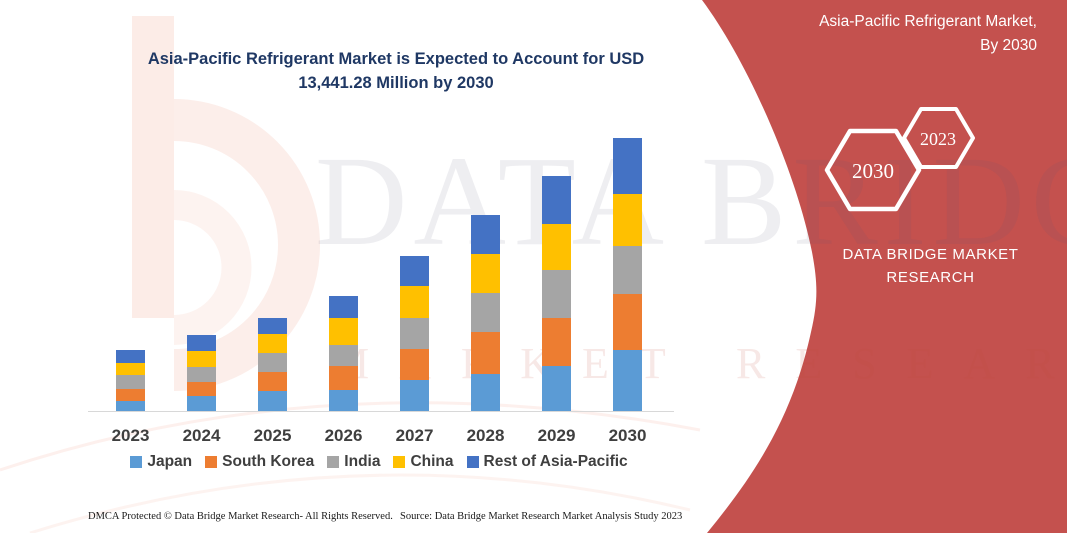 The image size is (1067, 533). Describe the element at coordinates (414, 302) in the screenshot. I see `bar-segment-2027-china` at that location.